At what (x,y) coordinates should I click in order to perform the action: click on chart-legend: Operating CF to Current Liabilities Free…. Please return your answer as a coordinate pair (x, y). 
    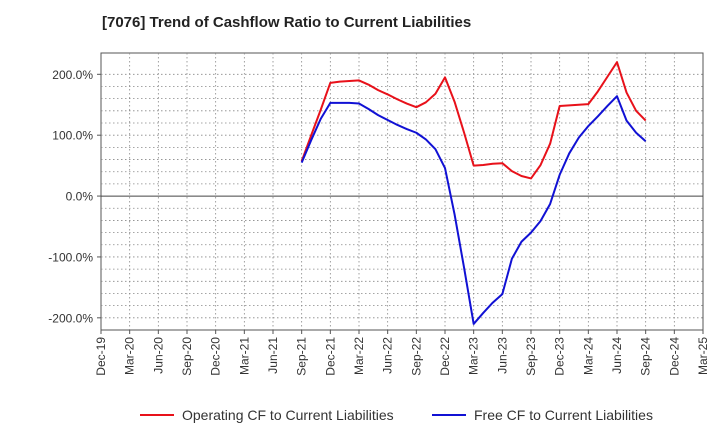
    Looking at the image, I should click on (360, 415).